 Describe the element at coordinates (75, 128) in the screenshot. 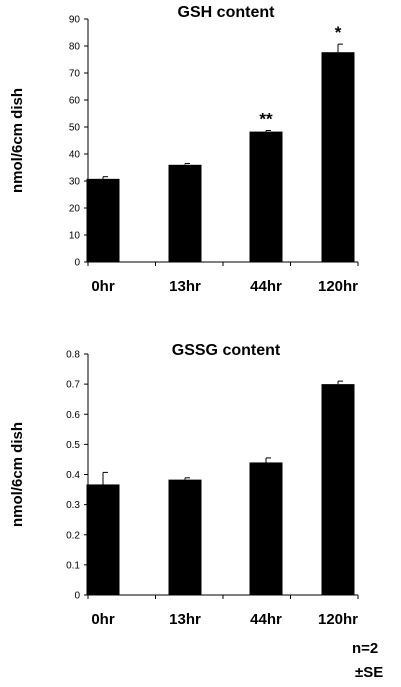

I see `chart-1-y-tick-label: 50` at that location.